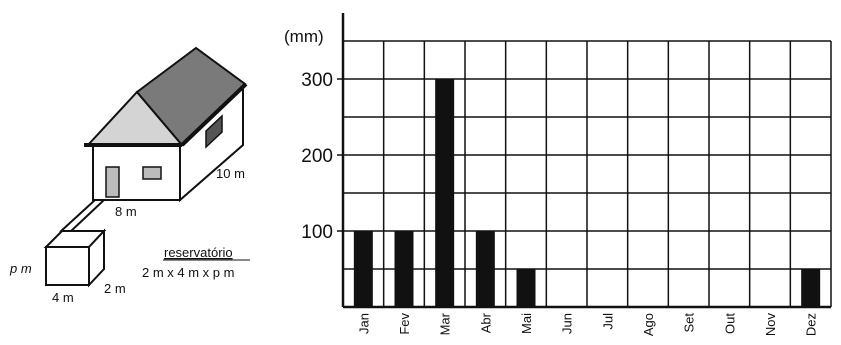  What do you see at coordinates (87, 216) in the screenshot?
I see `pipe-second` at bounding box center [87, 216].